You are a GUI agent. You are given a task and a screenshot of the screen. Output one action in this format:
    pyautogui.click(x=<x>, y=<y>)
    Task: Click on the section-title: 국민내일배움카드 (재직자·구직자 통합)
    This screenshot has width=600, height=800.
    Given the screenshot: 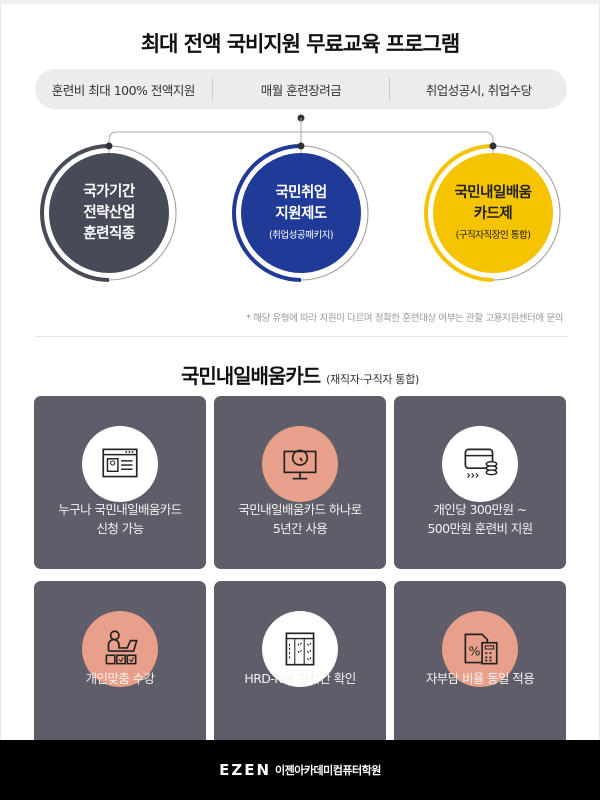 What is the action you would take?
    pyautogui.click(x=300, y=374)
    